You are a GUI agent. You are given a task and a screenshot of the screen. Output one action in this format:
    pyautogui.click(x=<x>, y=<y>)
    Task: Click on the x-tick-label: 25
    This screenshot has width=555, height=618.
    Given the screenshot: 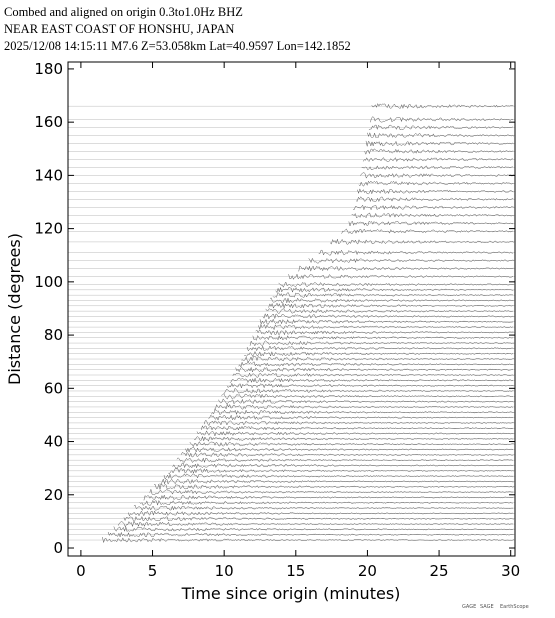 What is the action you would take?
    pyautogui.click(x=439, y=571)
    